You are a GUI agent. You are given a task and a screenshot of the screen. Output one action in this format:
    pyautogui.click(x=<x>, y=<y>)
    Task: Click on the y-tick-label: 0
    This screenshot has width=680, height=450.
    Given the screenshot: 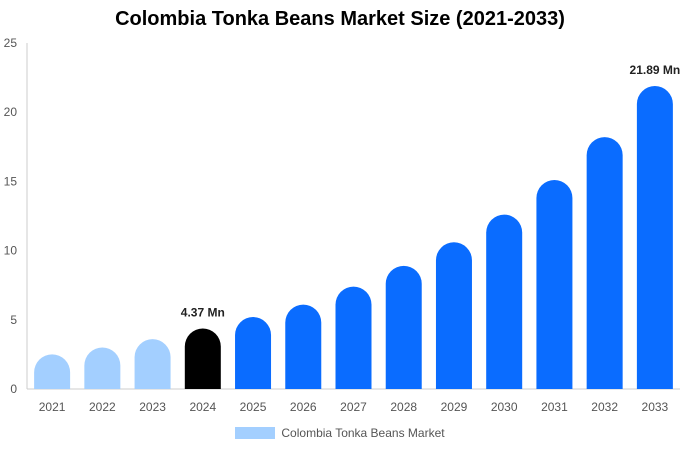 What is the action you would take?
    pyautogui.click(x=13, y=389)
    